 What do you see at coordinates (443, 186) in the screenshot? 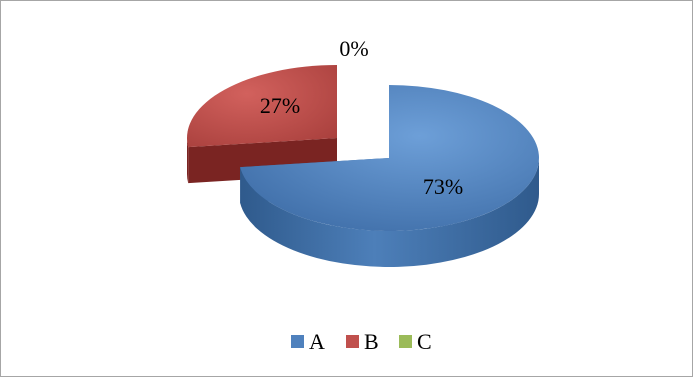
I see `data-label-a: 73%` at bounding box center [443, 186].